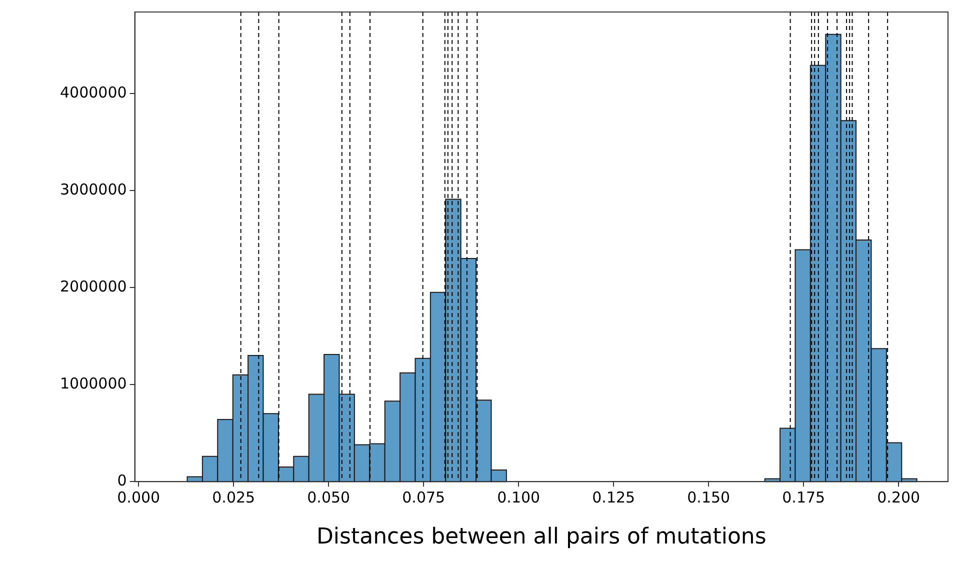 Image resolution: width=958 pixels, height=565 pixels. I want to click on x-tick-label: 0.000, so click(138, 497).